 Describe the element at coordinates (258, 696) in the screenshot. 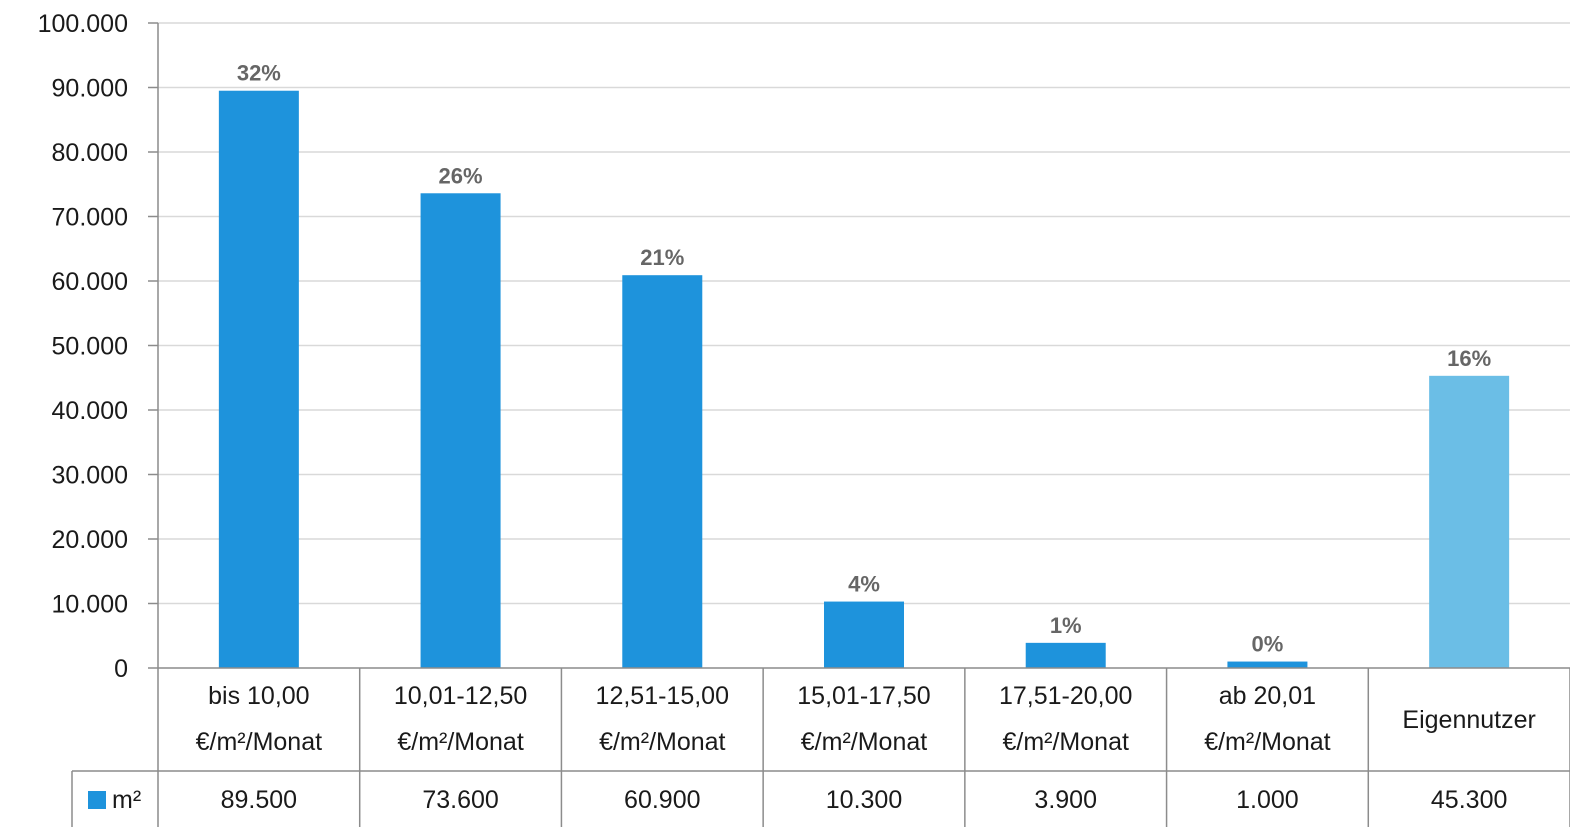

I see `category-label: bis 10,00` at that location.